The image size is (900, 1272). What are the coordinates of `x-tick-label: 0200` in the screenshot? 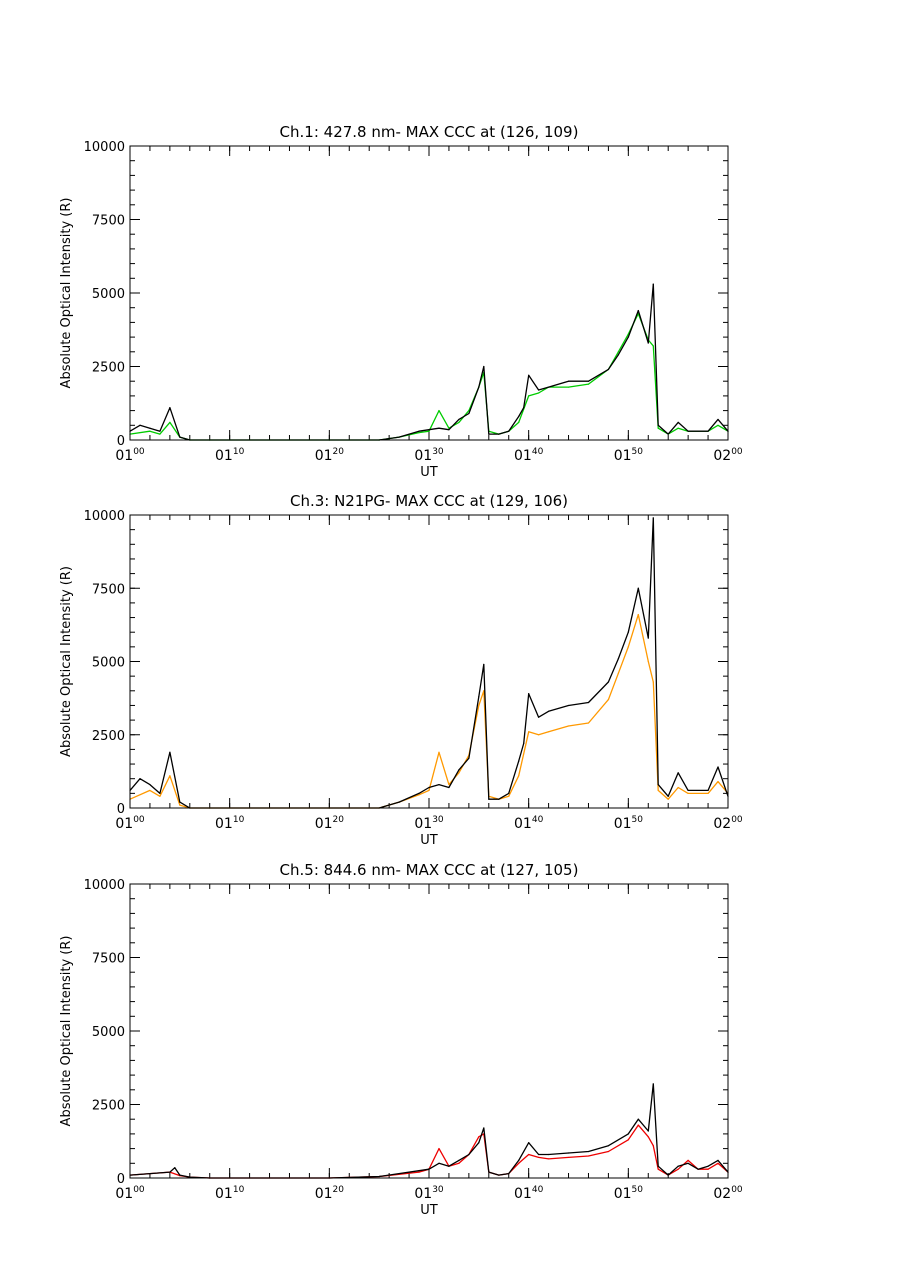 It's located at (728, 823).